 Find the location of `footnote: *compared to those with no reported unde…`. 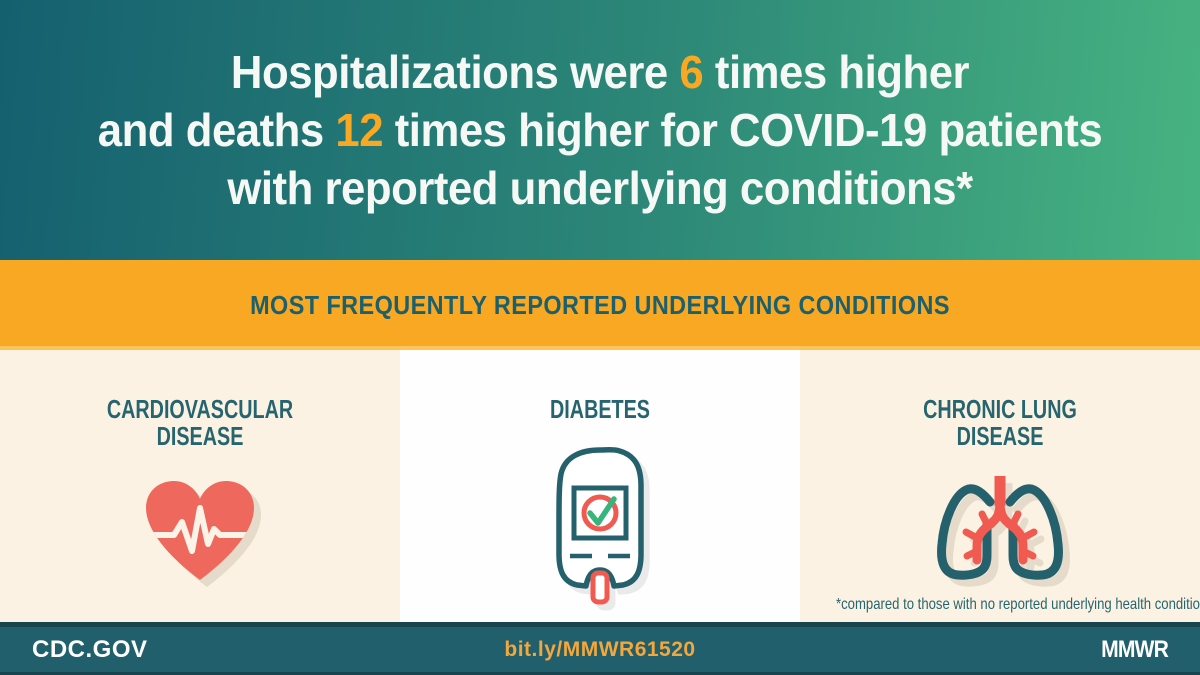

footnote: *compared to those with no reported unde… is located at coordinates (1018, 604).